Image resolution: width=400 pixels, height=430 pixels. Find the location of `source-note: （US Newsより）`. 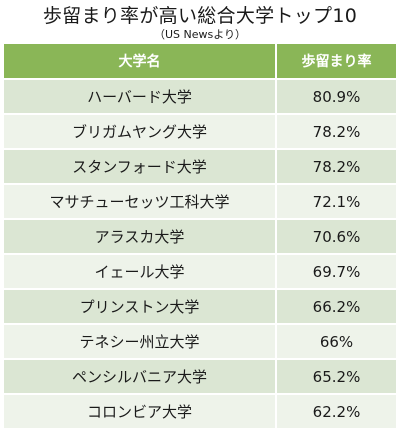

source-note: （US Newsより） is located at coordinates (200, 34).